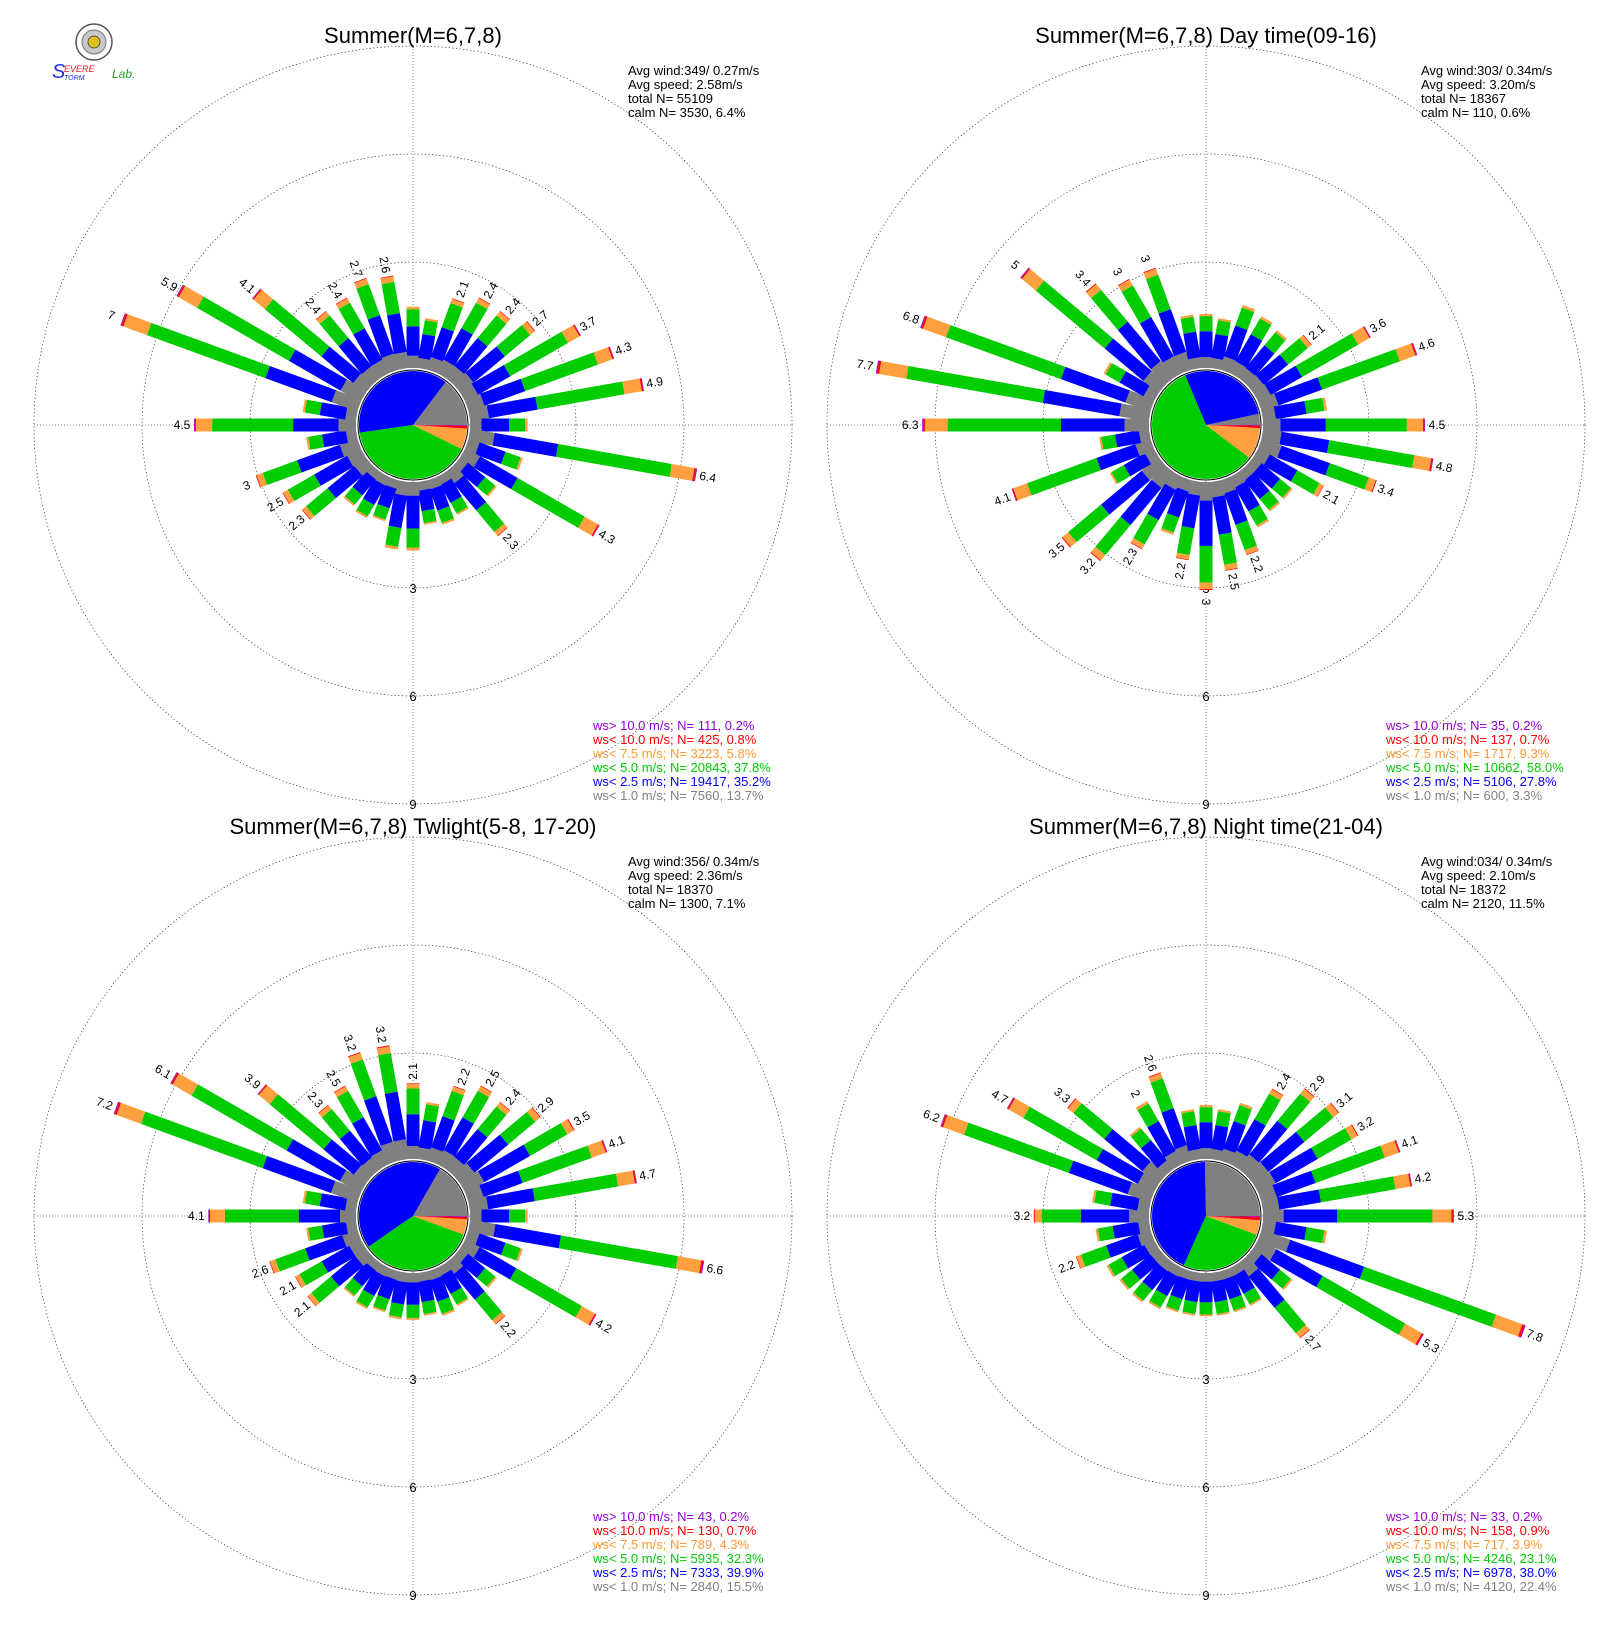 The width and height of the screenshot is (1620, 1640). What do you see at coordinates (196, 1216) in the screenshot?
I see `petal-value-label: 4.1` at bounding box center [196, 1216].